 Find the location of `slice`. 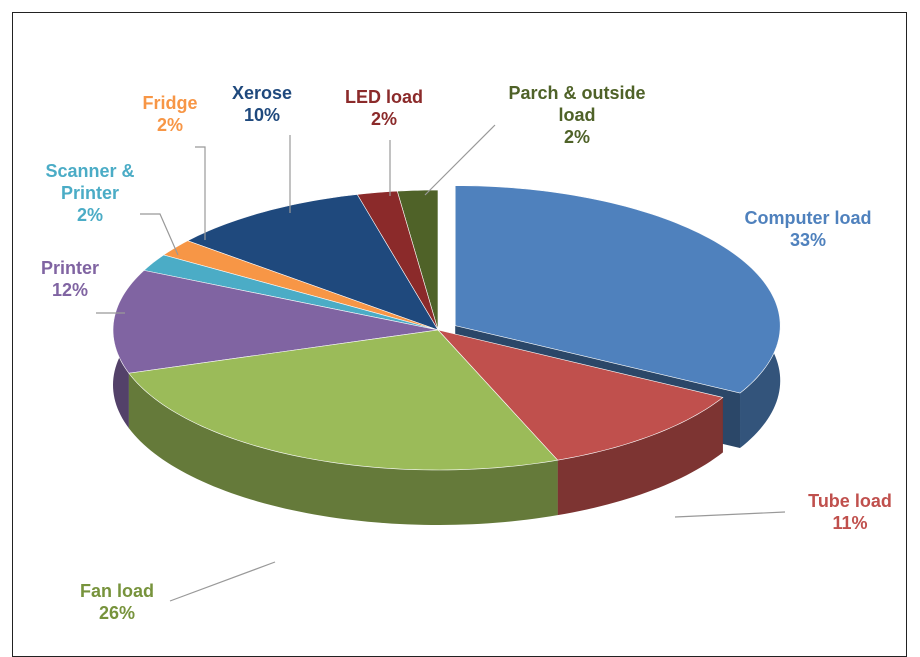

slice is located at coordinates (343, 427).